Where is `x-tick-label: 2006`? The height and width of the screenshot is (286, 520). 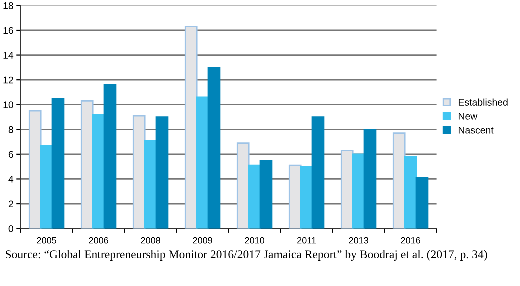
x-tick-label: 2006 is located at coordinates (98, 240).